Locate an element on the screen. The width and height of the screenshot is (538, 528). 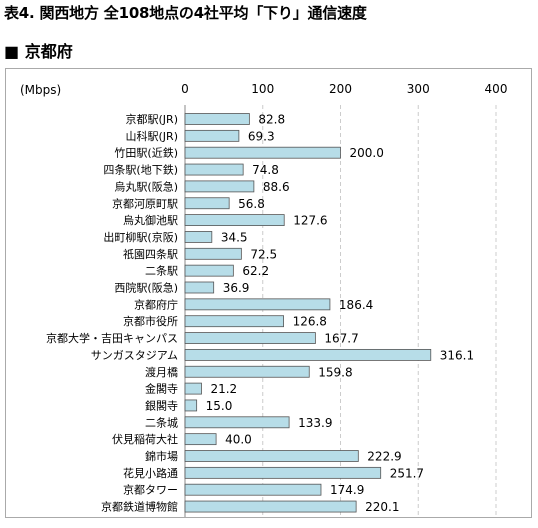
category-label: 烏丸御池駅 is located at coordinates (150, 220).